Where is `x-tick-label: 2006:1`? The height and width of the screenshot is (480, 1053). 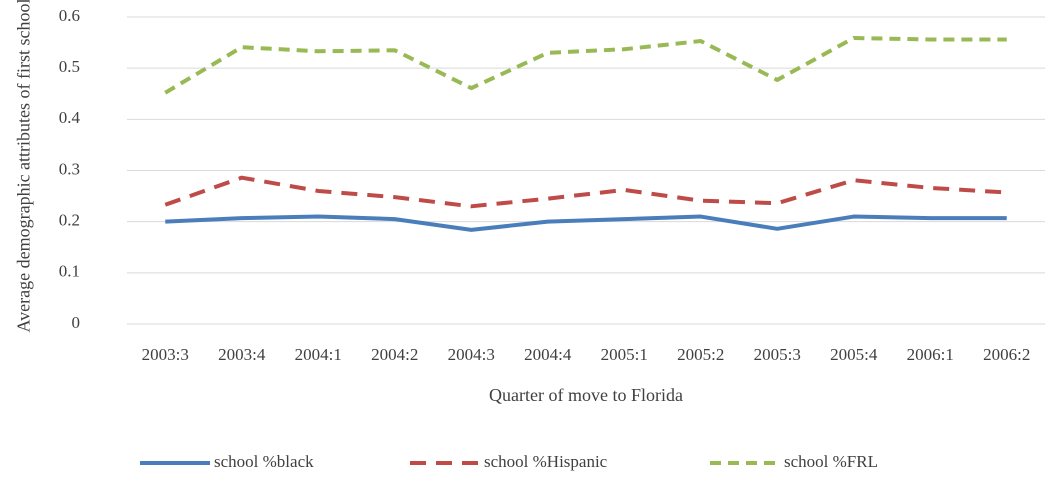
x-tick-label: 2006:1 is located at coordinates (930, 354).